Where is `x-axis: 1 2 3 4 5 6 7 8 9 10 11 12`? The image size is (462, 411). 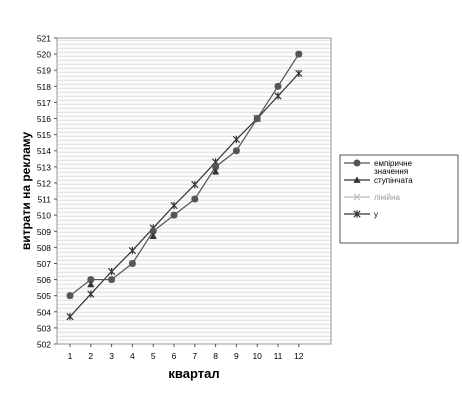
x-axis: 1 2 3 4 5 6 7 8 9 10 11 12 is located at coordinates (186, 352).